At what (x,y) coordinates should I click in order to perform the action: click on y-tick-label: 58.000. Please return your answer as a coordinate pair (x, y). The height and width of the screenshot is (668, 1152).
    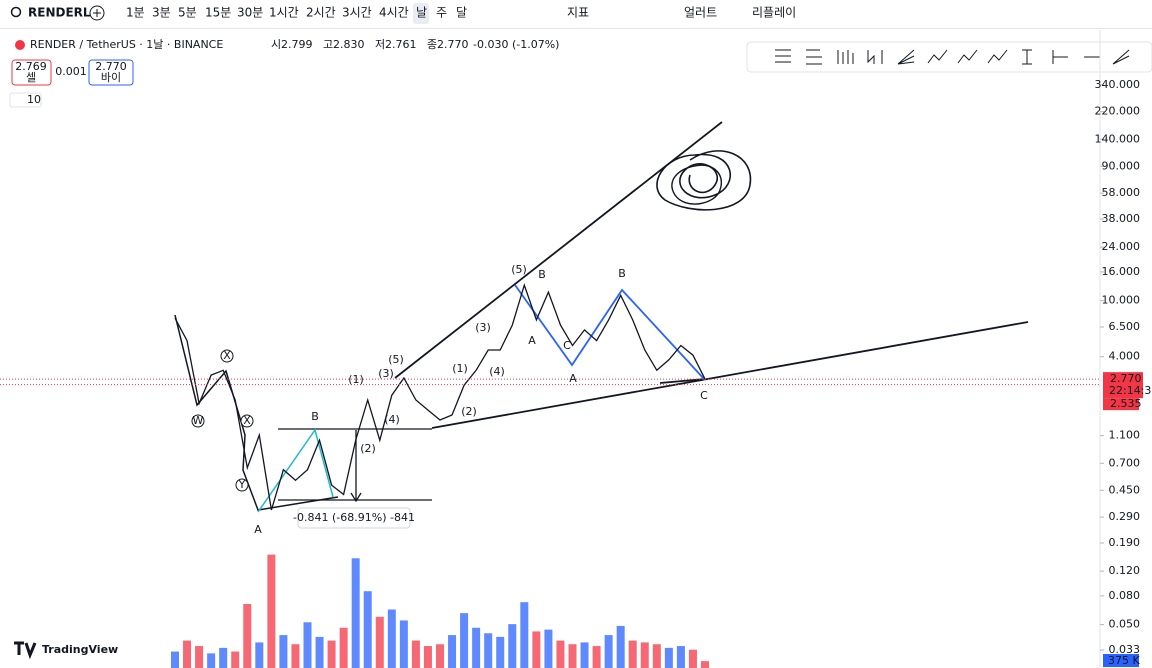
    Looking at the image, I should click on (1121, 192).